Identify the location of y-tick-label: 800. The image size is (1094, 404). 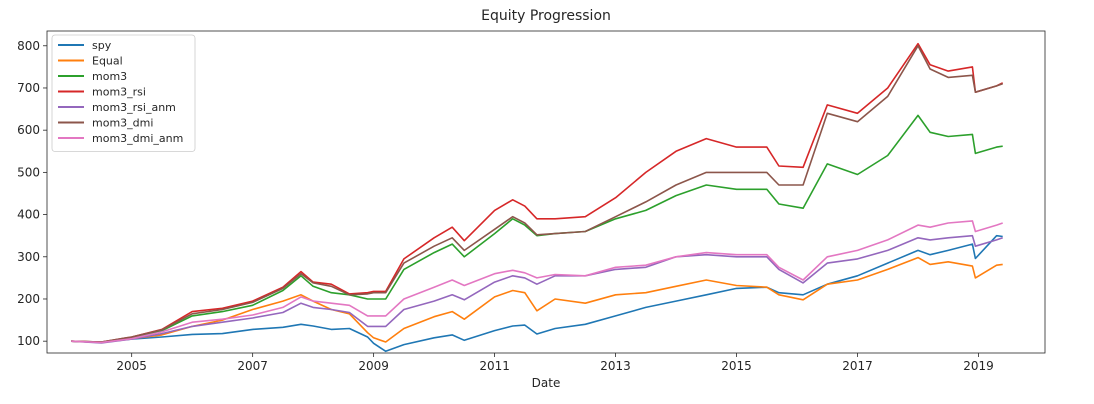
(28, 46).